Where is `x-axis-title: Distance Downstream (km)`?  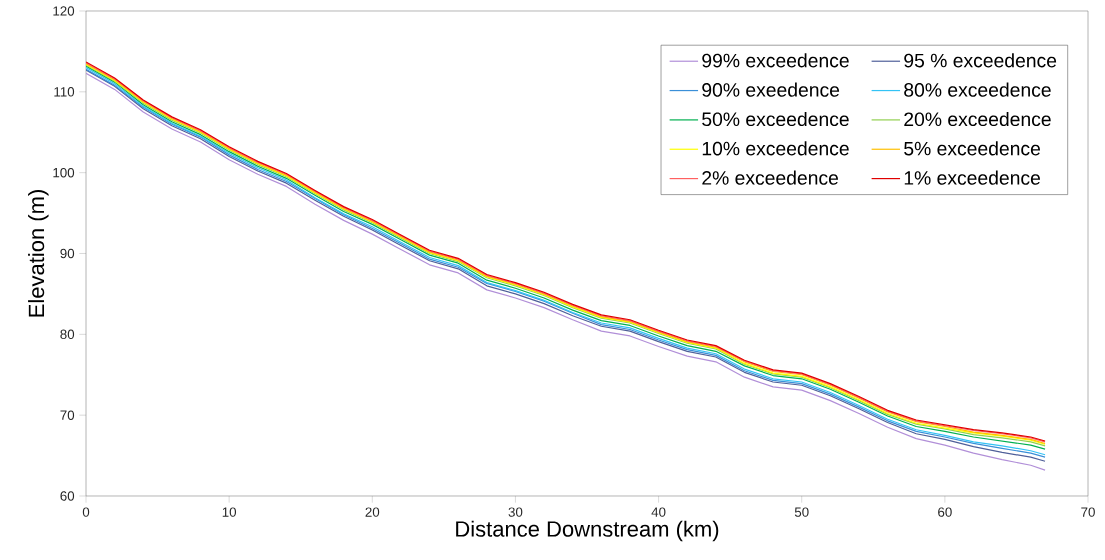 x-axis-title: Distance Downstream (km) is located at coordinates (587, 531).